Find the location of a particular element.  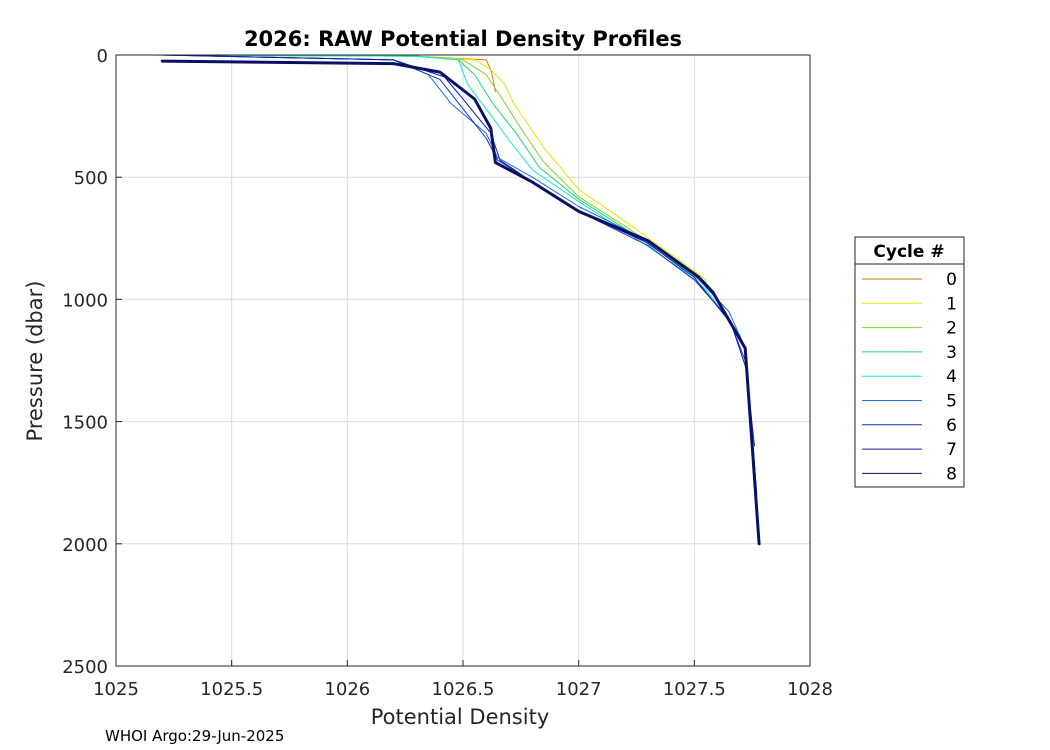

x-axis-label: Potential Density is located at coordinates (460, 717).